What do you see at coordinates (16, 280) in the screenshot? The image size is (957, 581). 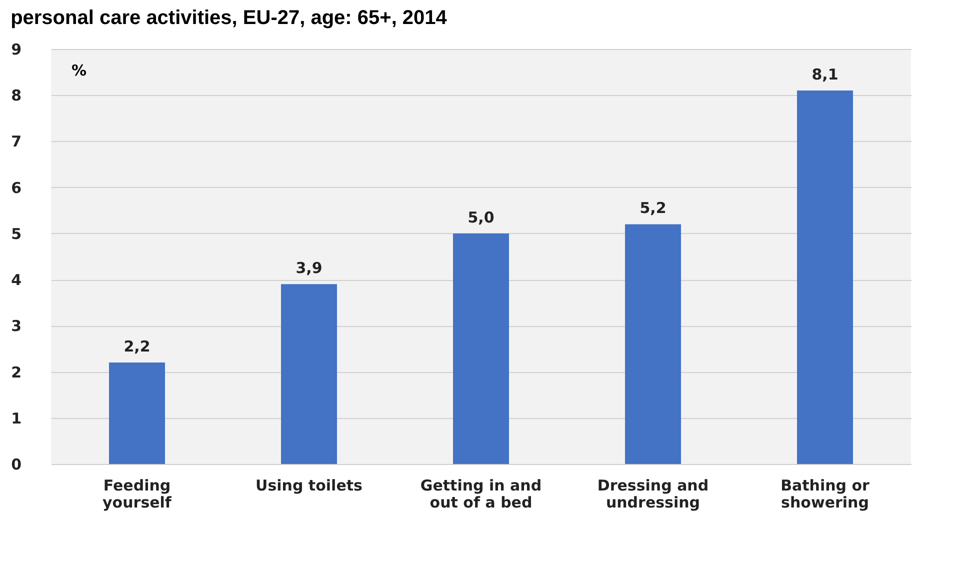 I see `y-tick-label: 4` at bounding box center [16, 280].